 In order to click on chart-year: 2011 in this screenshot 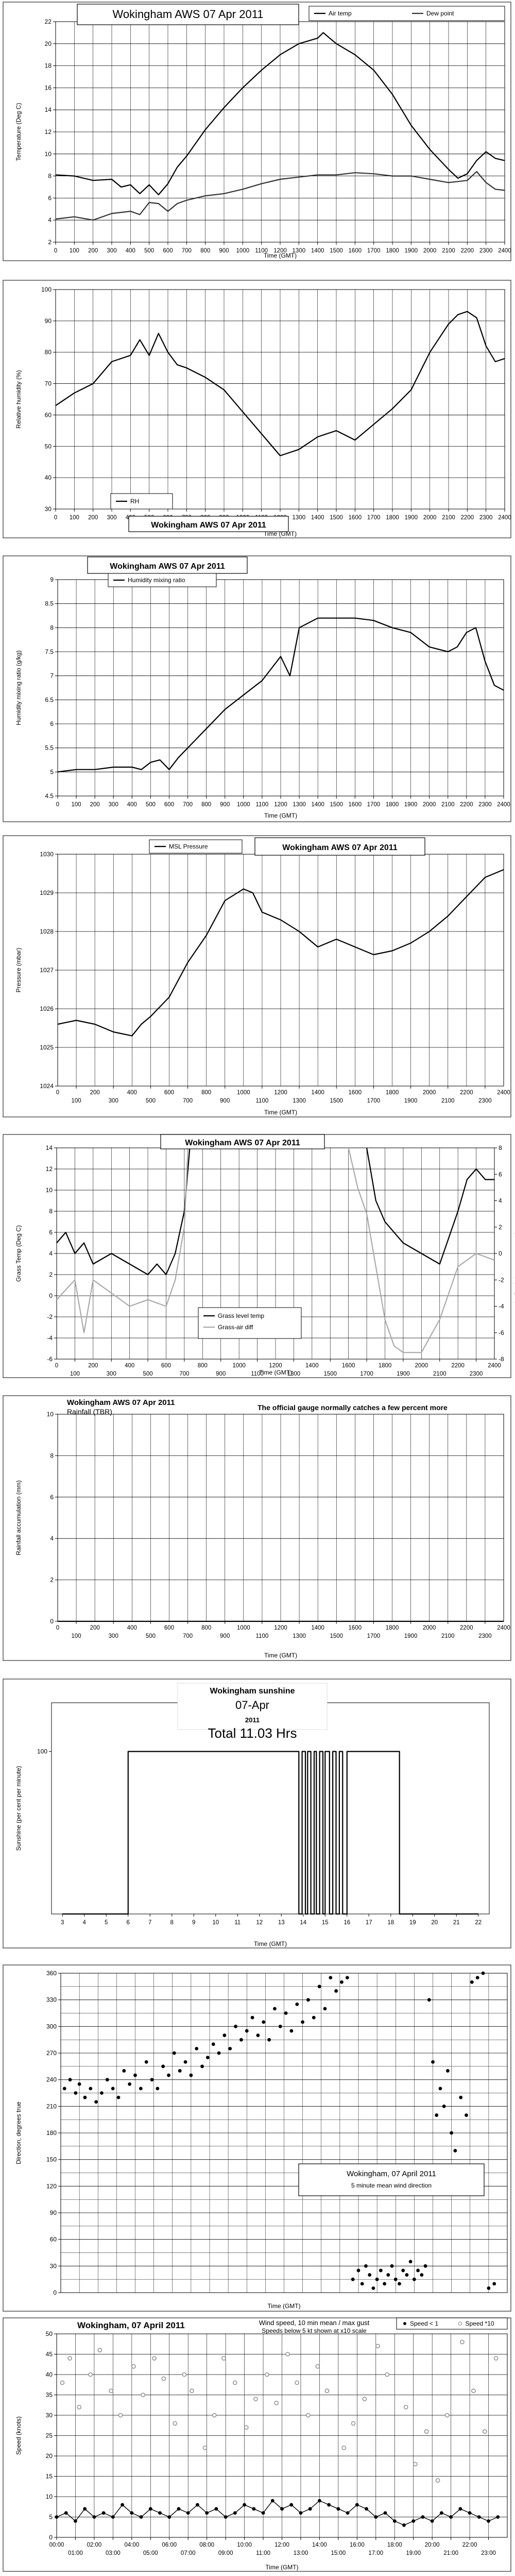, I will do `click(253, 1720)`.